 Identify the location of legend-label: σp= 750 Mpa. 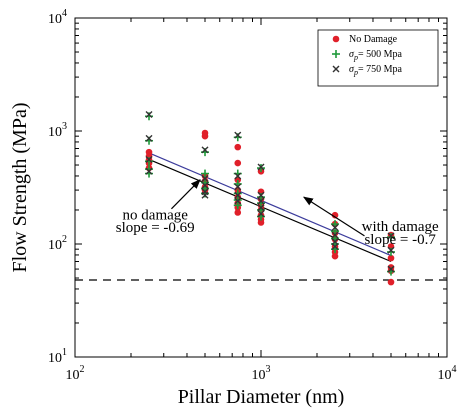
(375, 70).